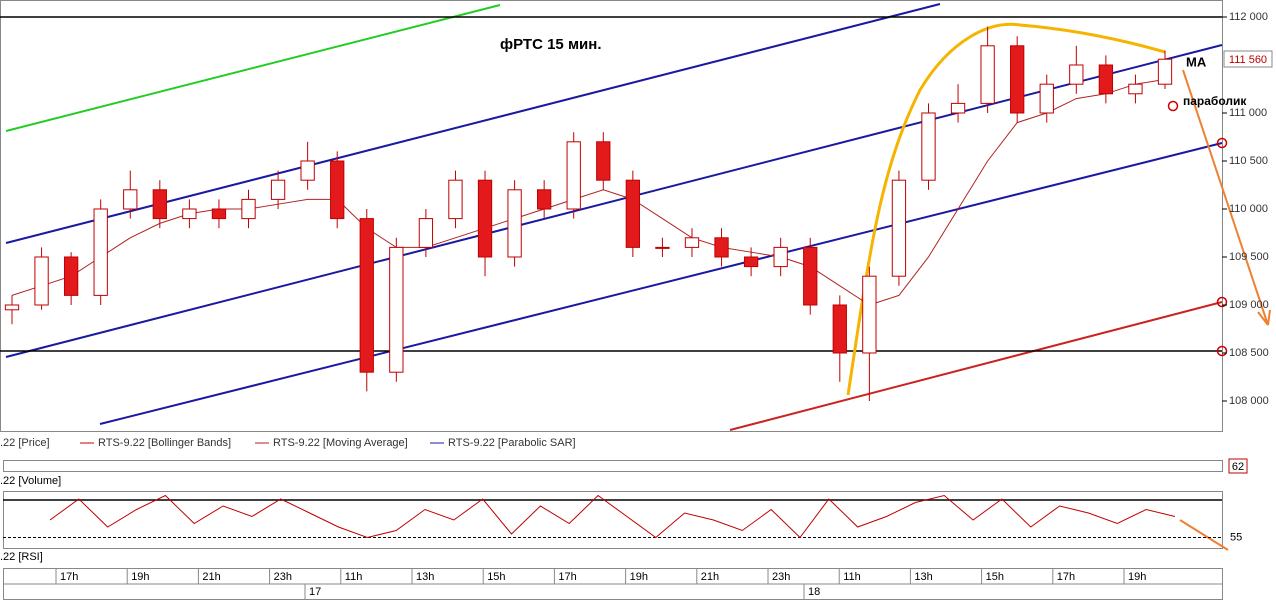 This screenshot has height=602, width=1276. What do you see at coordinates (1236, 537) in the screenshot?
I see `rsi-tick-label: 55` at bounding box center [1236, 537].